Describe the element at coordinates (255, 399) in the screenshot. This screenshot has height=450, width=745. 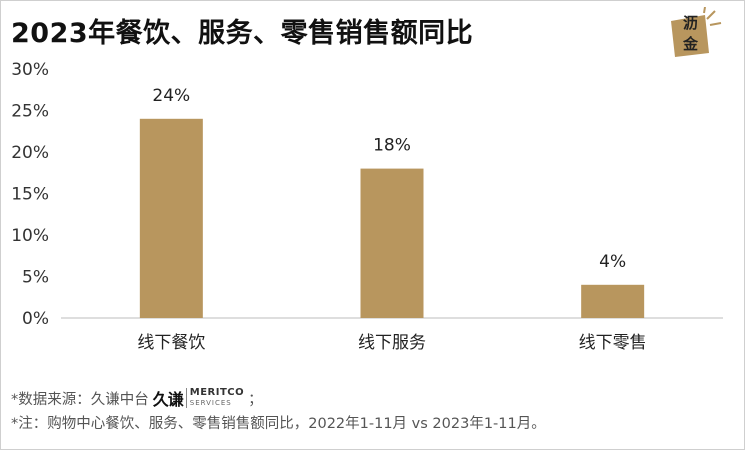
I see `source-note-suffix: ；` at that location.